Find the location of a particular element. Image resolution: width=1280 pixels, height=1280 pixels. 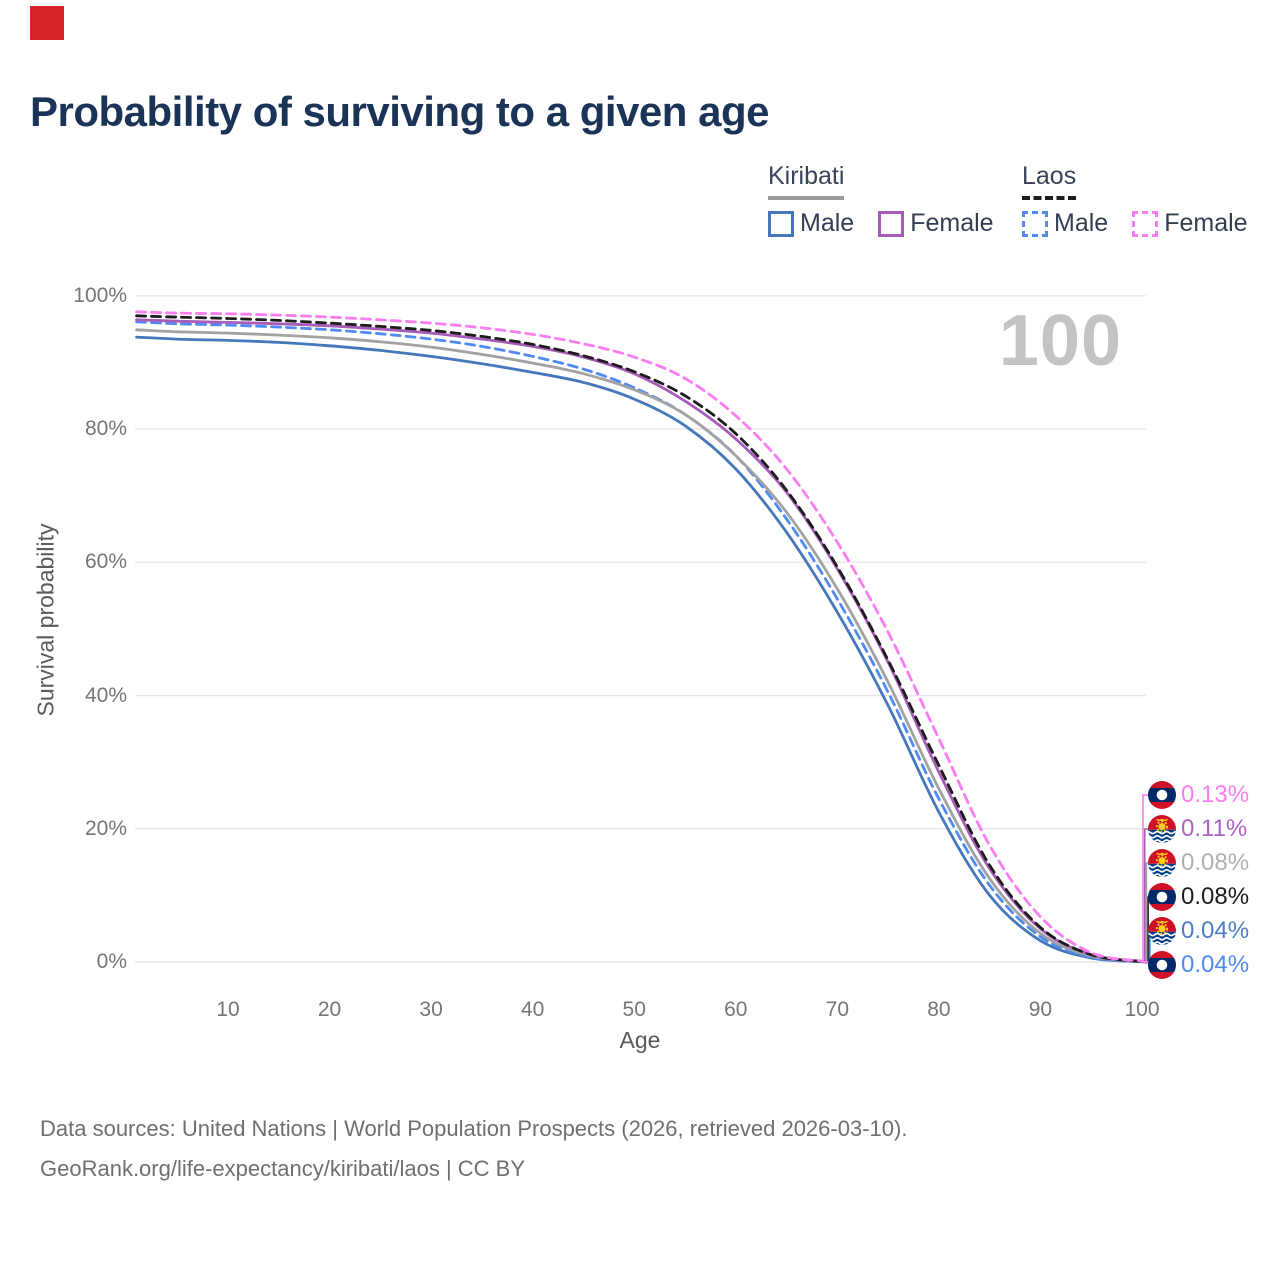

legend-item-laos-male: Male is located at coordinates (1065, 223).